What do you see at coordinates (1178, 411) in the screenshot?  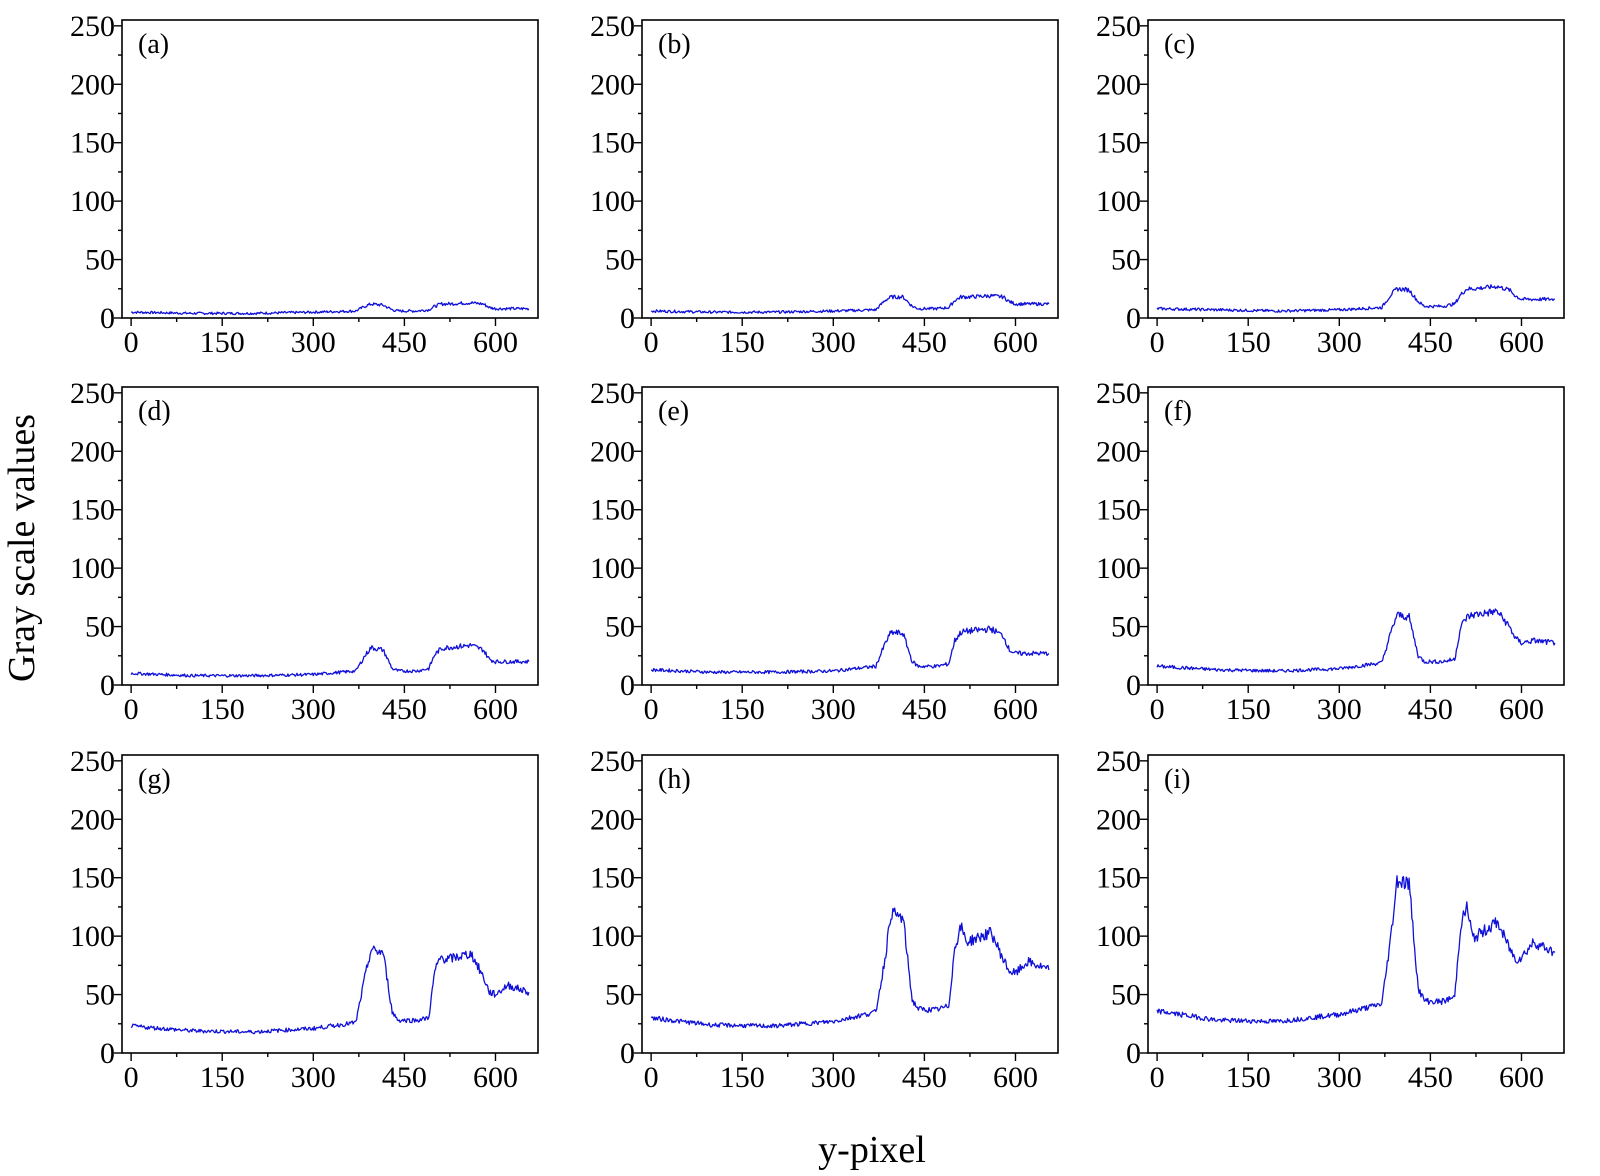 I see `panel-label: (f)` at bounding box center [1178, 411].